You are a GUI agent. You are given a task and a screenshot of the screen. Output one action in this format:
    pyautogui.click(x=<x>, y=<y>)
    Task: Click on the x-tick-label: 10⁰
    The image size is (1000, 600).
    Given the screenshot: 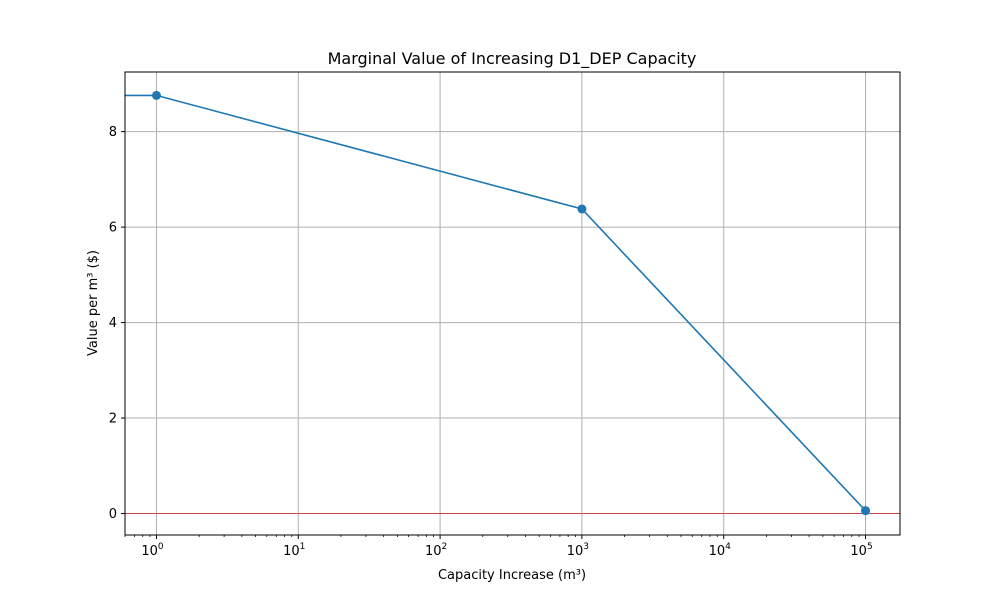 What is the action you would take?
    pyautogui.click(x=152, y=550)
    